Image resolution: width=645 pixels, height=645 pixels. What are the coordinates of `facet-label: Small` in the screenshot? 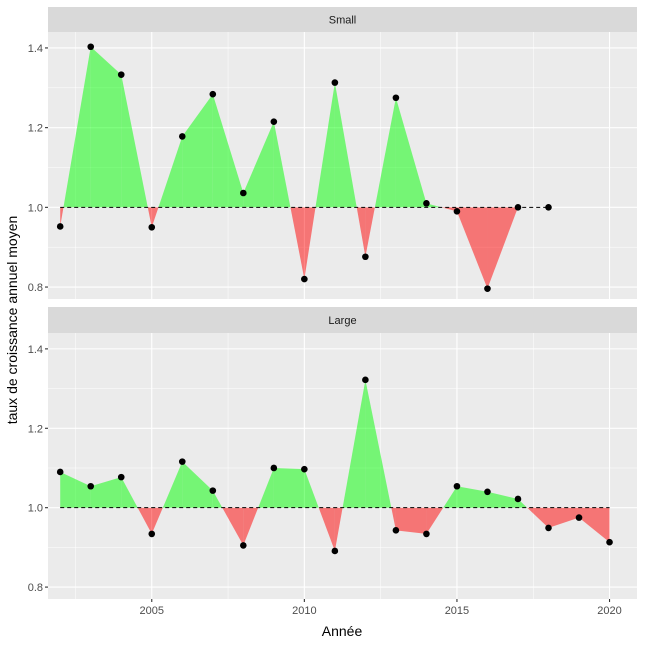 It's located at (343, 21).